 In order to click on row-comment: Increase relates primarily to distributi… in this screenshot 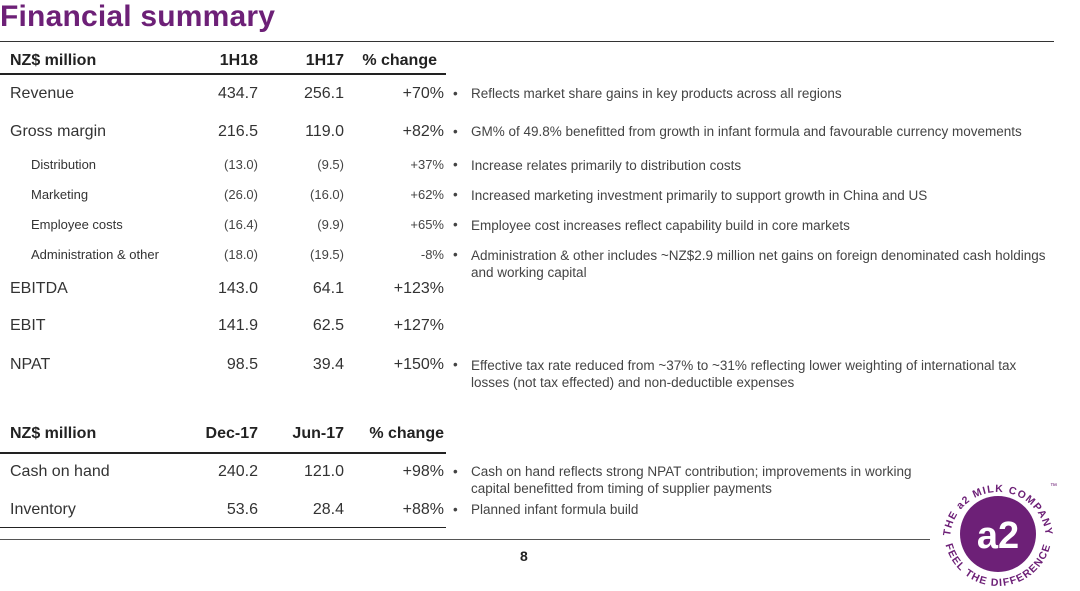, I will do `click(606, 165)`.